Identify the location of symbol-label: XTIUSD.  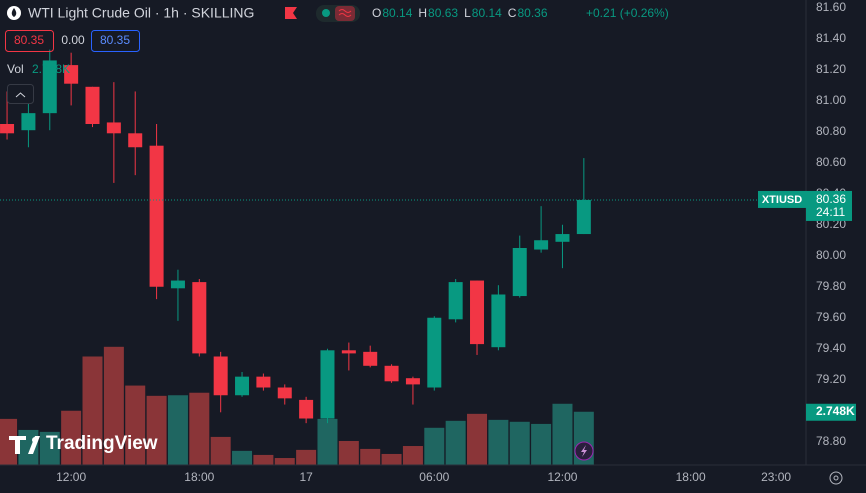
(782, 200).